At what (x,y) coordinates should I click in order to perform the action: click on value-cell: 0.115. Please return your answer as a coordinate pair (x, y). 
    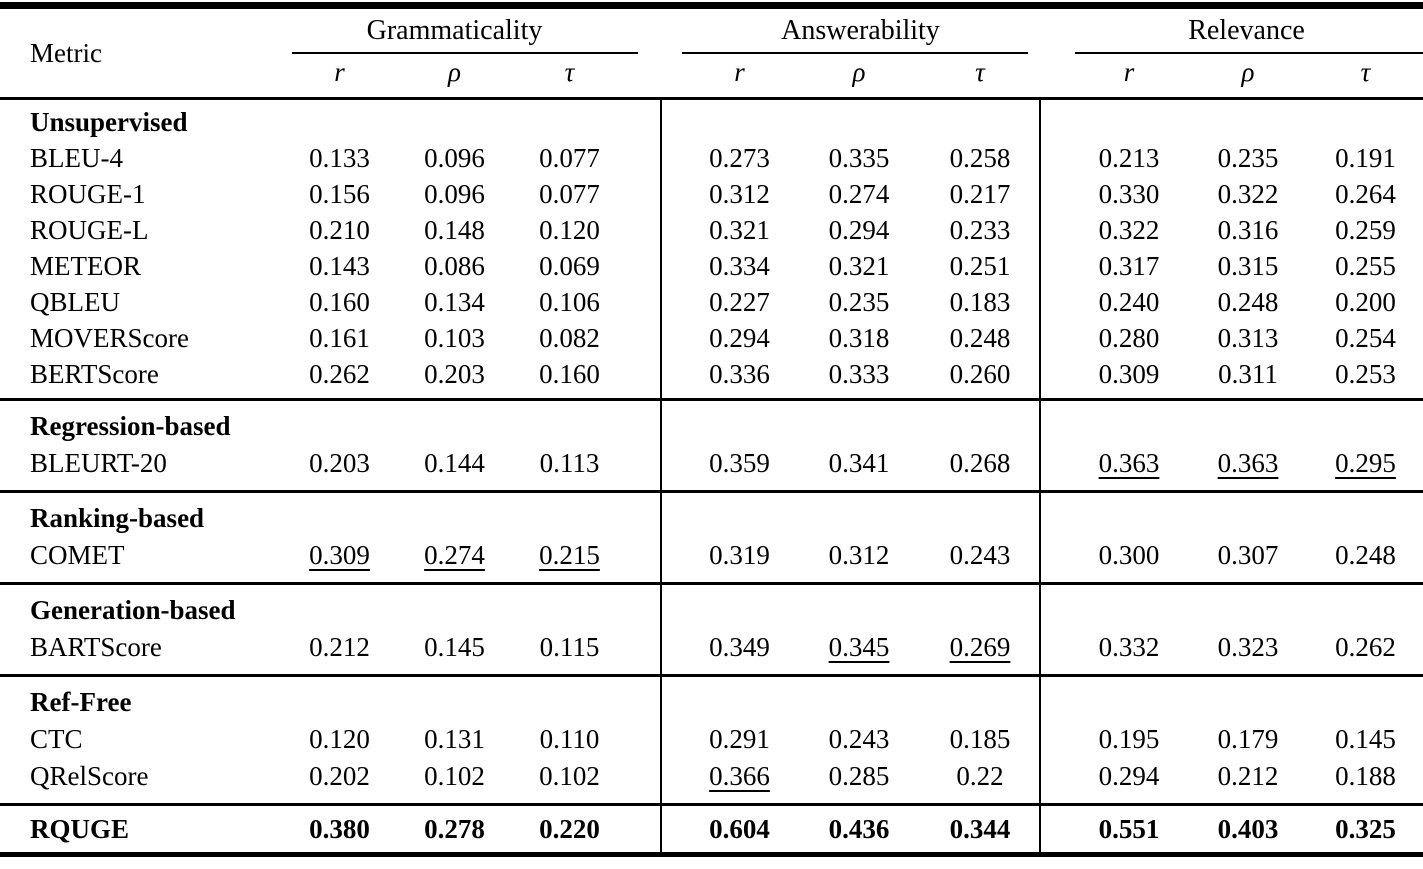
    Looking at the image, I should click on (569, 647).